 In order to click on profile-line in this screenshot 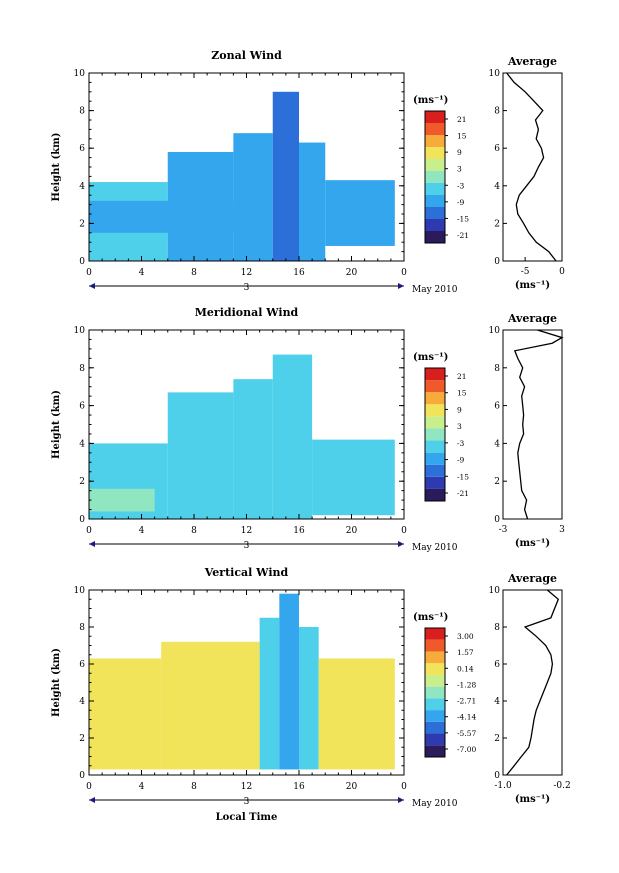, I will do `click(531, 167)`.